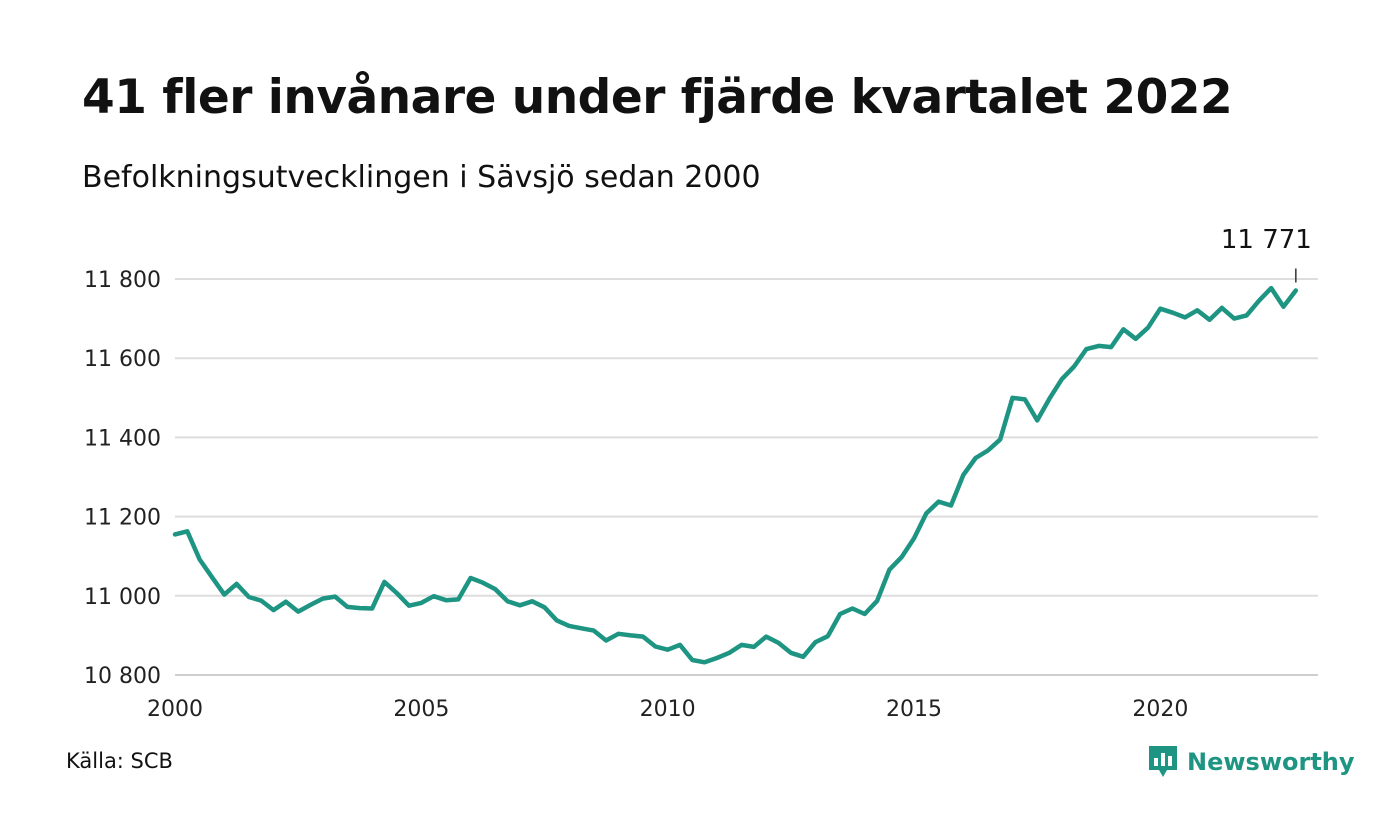  Describe the element at coordinates (122, 518) in the screenshot. I see `y-tick-label: 11 200` at that location.